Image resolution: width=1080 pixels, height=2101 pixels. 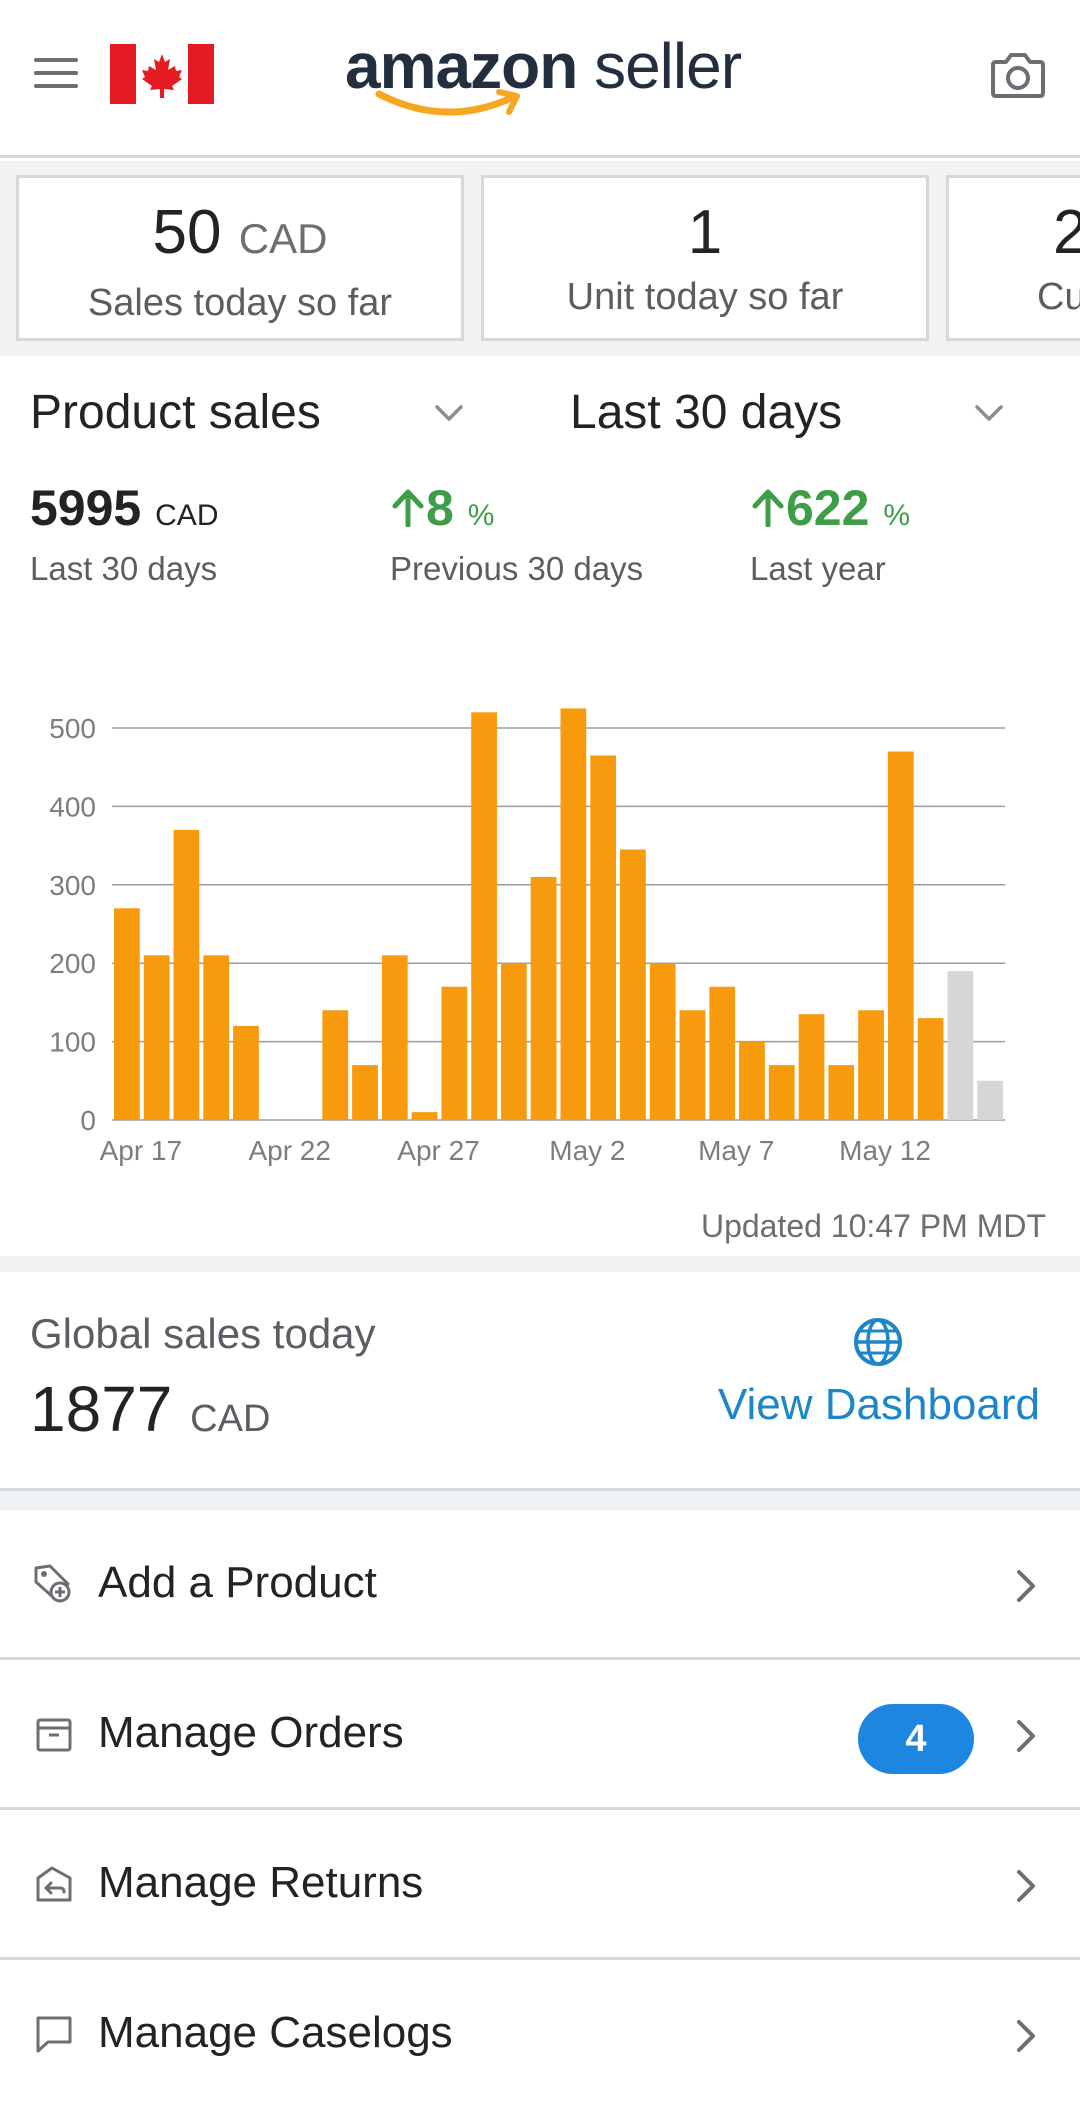 I want to click on menu-row-manage-returns: Manage Returns, so click(x=540, y=1885).